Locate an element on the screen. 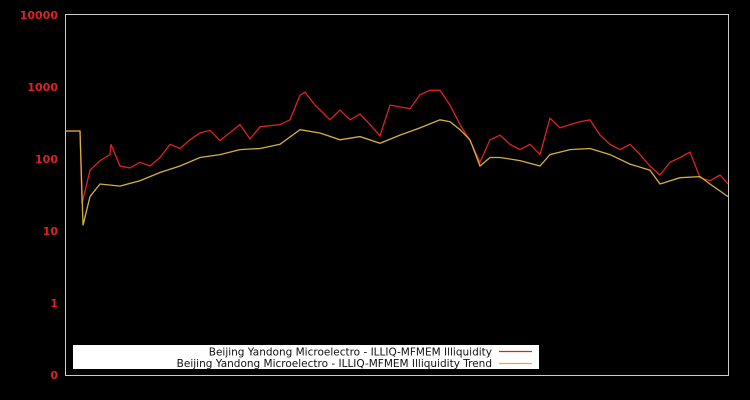  y-tick-label: 1000 is located at coordinates (42, 87).